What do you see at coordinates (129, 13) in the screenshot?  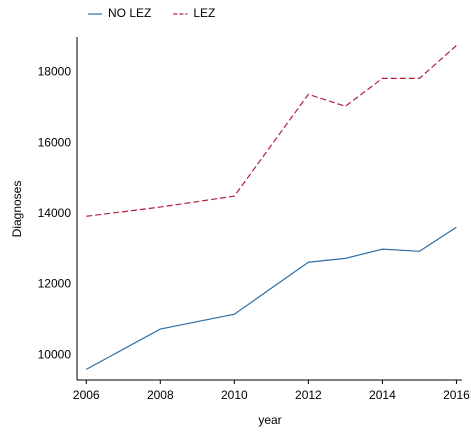 I see `legend-label: NO LEZ` at bounding box center [129, 13].